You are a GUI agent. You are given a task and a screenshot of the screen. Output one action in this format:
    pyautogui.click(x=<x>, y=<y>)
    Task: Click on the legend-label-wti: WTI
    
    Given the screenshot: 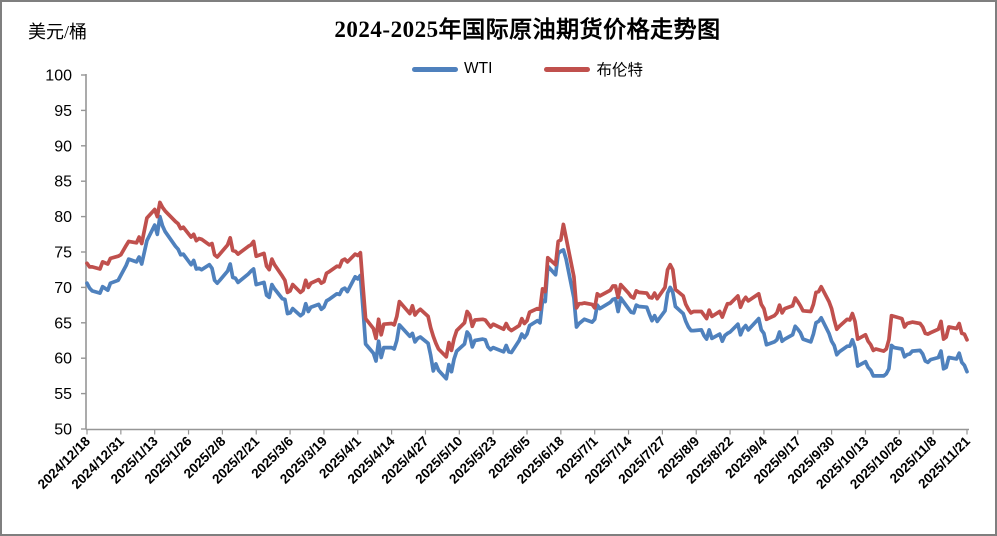 What is the action you would take?
    pyautogui.click(x=478, y=68)
    